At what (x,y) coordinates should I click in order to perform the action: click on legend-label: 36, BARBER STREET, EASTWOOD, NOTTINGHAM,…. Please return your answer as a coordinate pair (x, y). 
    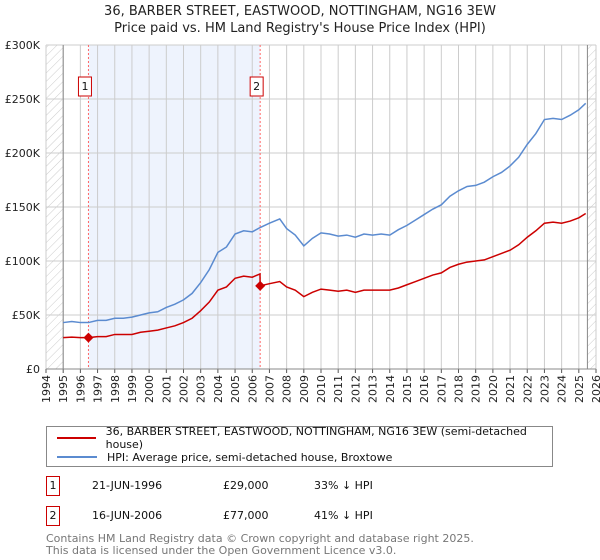
    Looking at the image, I should click on (316, 438).